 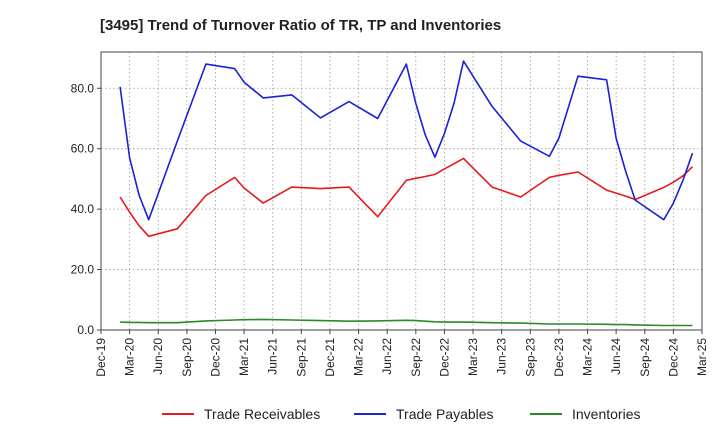 What do you see at coordinates (616, 356) in the screenshot?
I see `x-tick-label: Jun-24` at bounding box center [616, 356].